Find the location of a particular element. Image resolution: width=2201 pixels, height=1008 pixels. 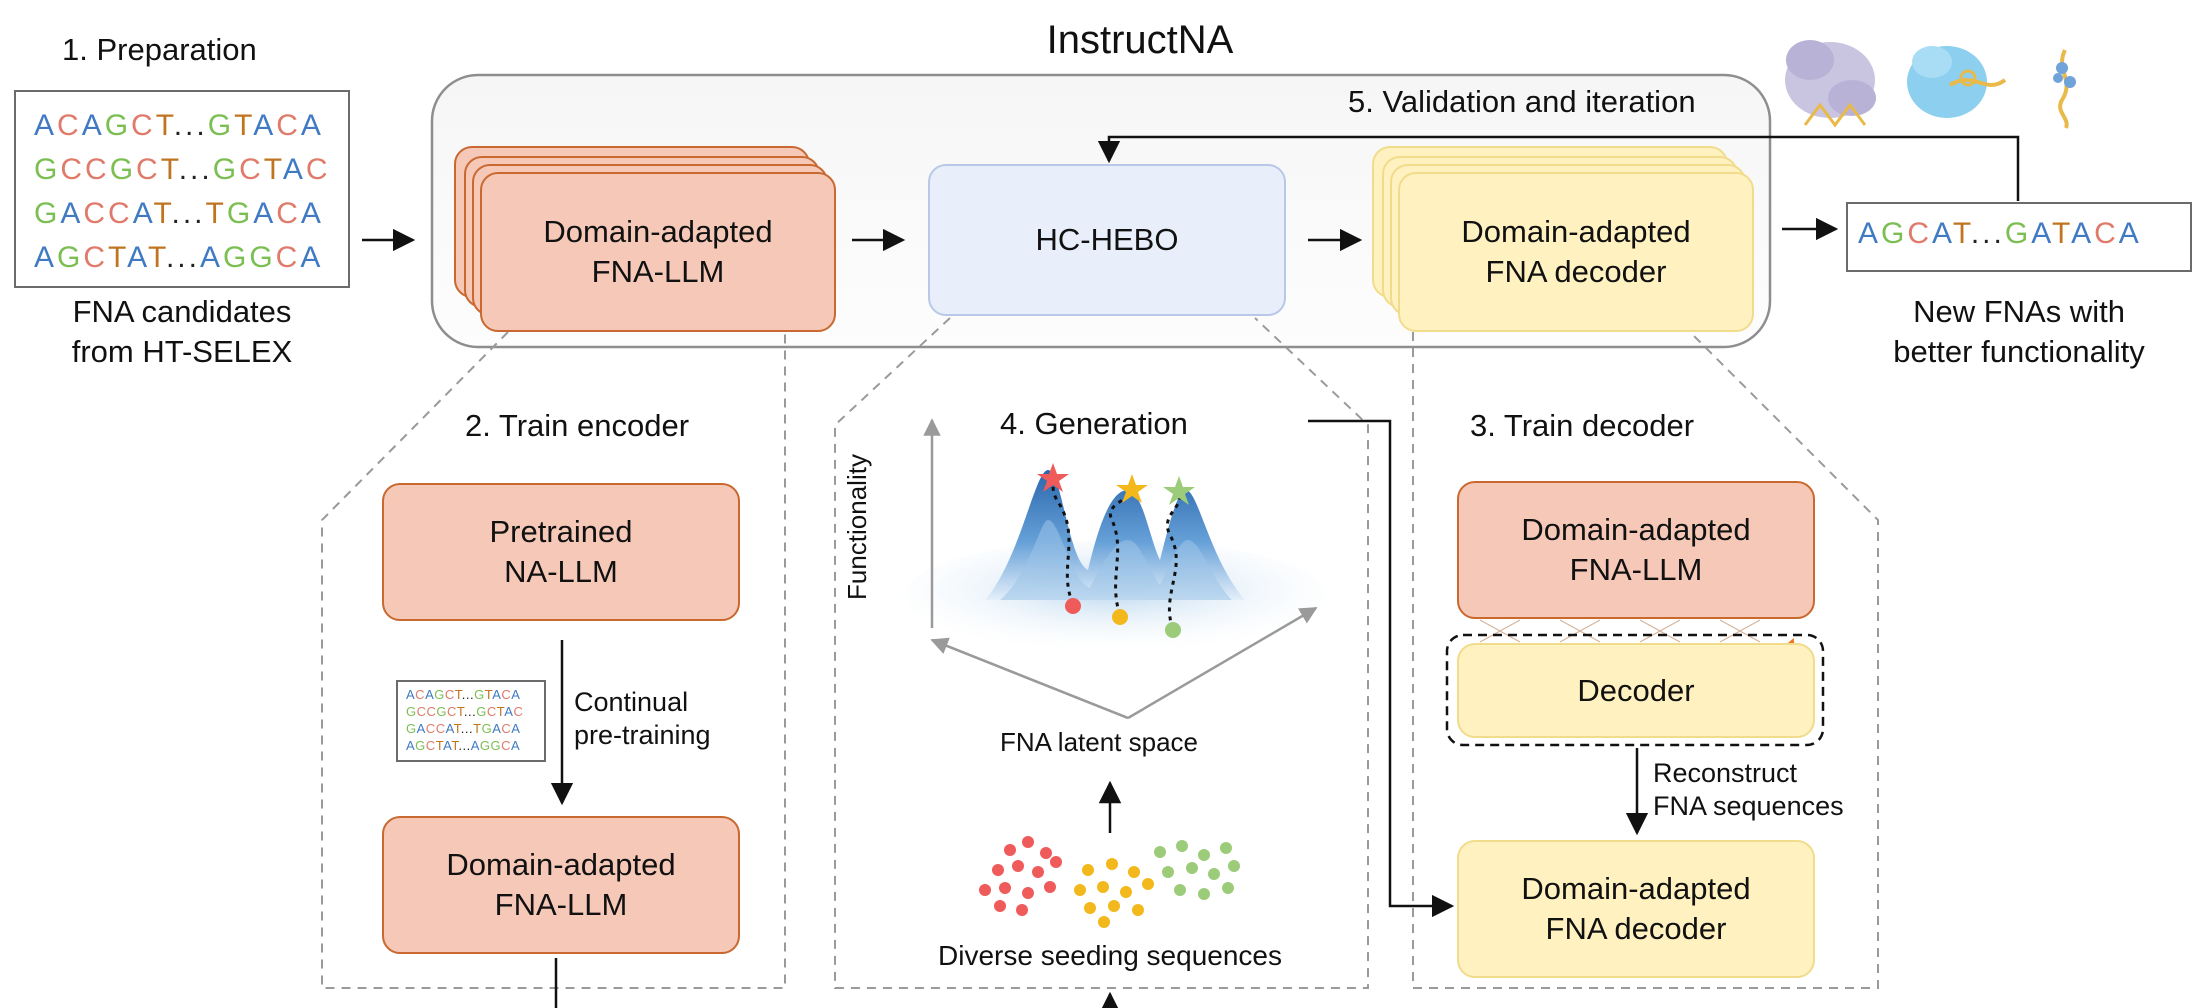

reconstruct-note: Reconstruct FNA sequences is located at coordinates (1748, 790).